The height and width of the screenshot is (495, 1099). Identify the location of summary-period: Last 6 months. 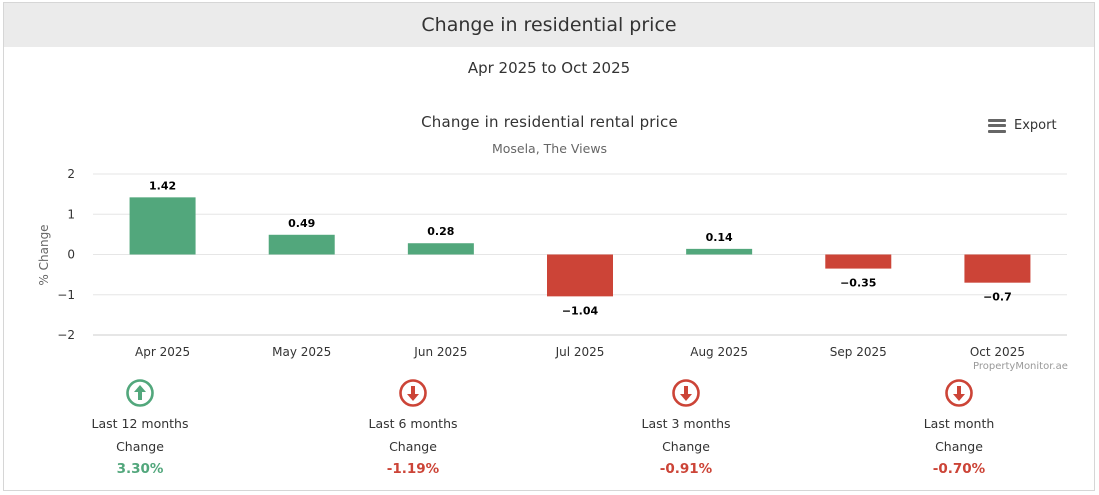
(413, 423).